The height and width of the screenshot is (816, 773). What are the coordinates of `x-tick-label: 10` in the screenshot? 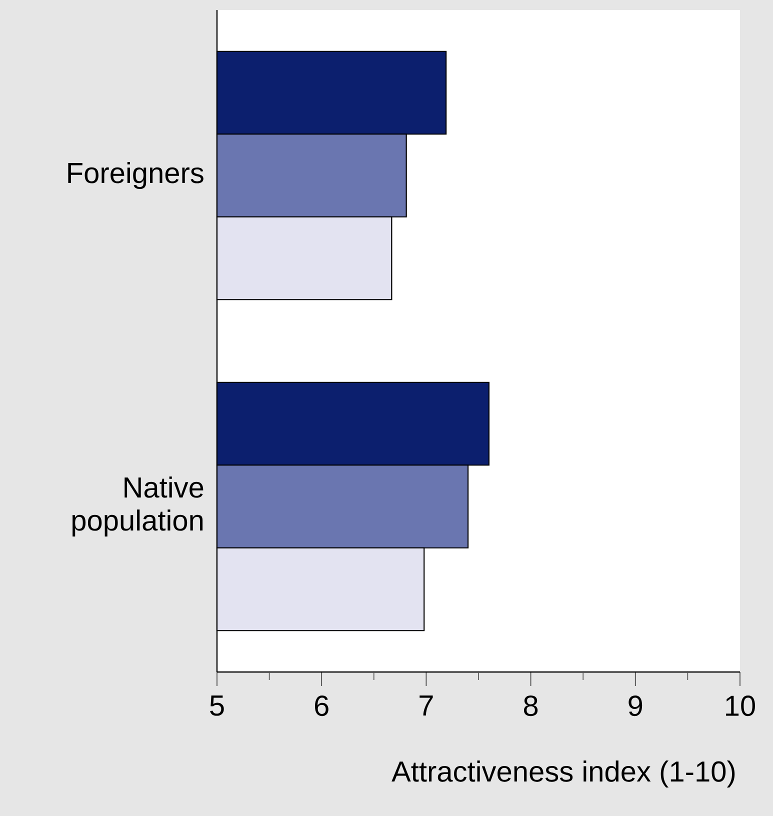 It's located at (740, 706).